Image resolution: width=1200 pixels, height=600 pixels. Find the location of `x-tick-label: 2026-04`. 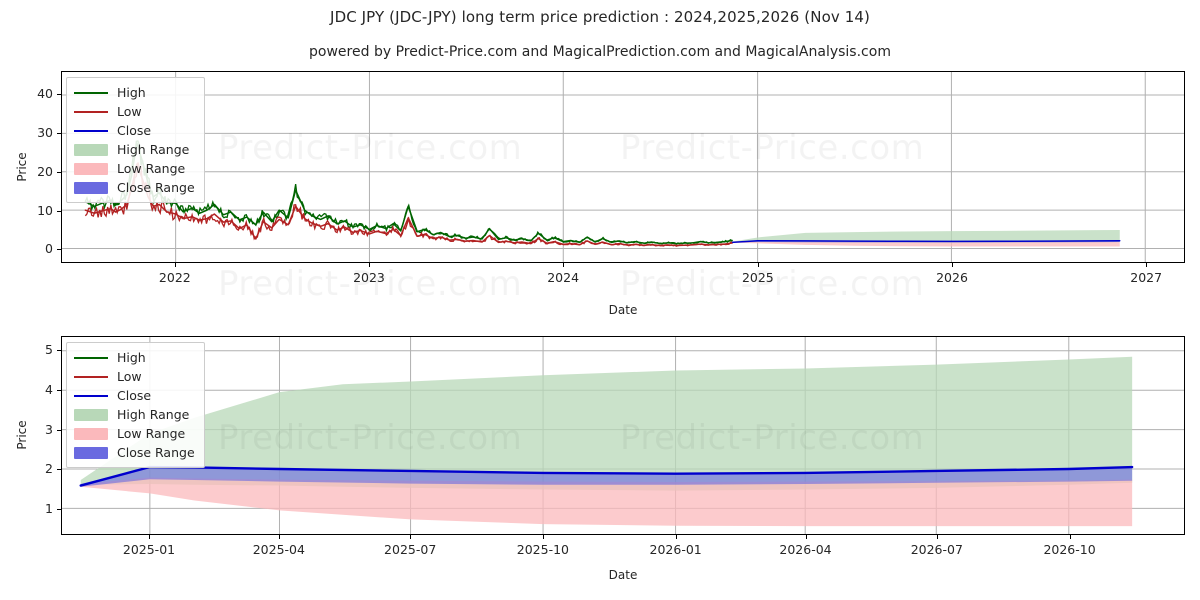

x-tick-label: 2026-04 is located at coordinates (805, 549).